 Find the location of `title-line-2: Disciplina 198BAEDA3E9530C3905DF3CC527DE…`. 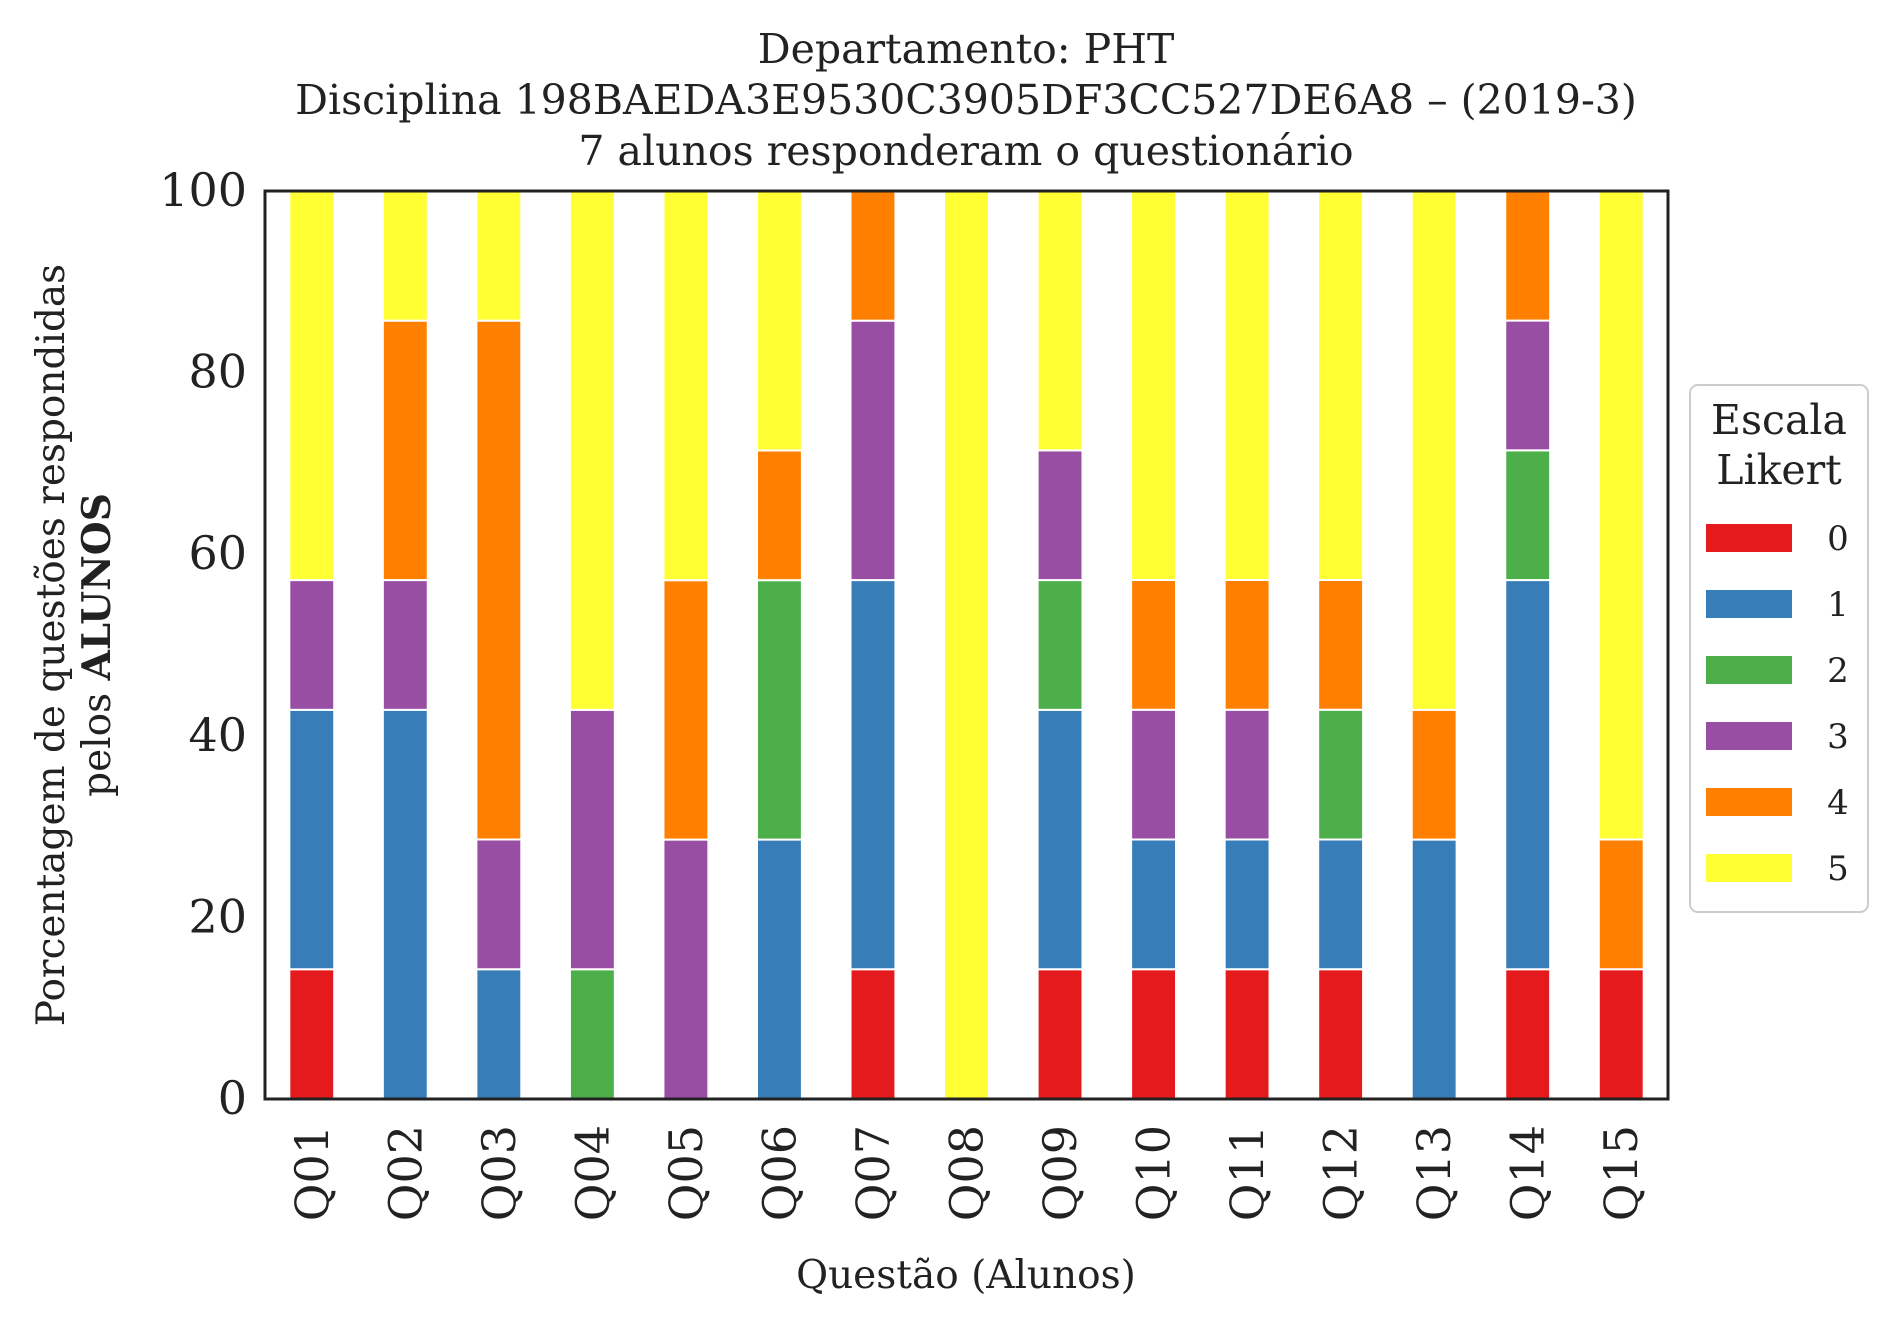

title-line-2: Disciplina 198BAEDA3E9530C3905DF3CC527DE… is located at coordinates (966, 100).